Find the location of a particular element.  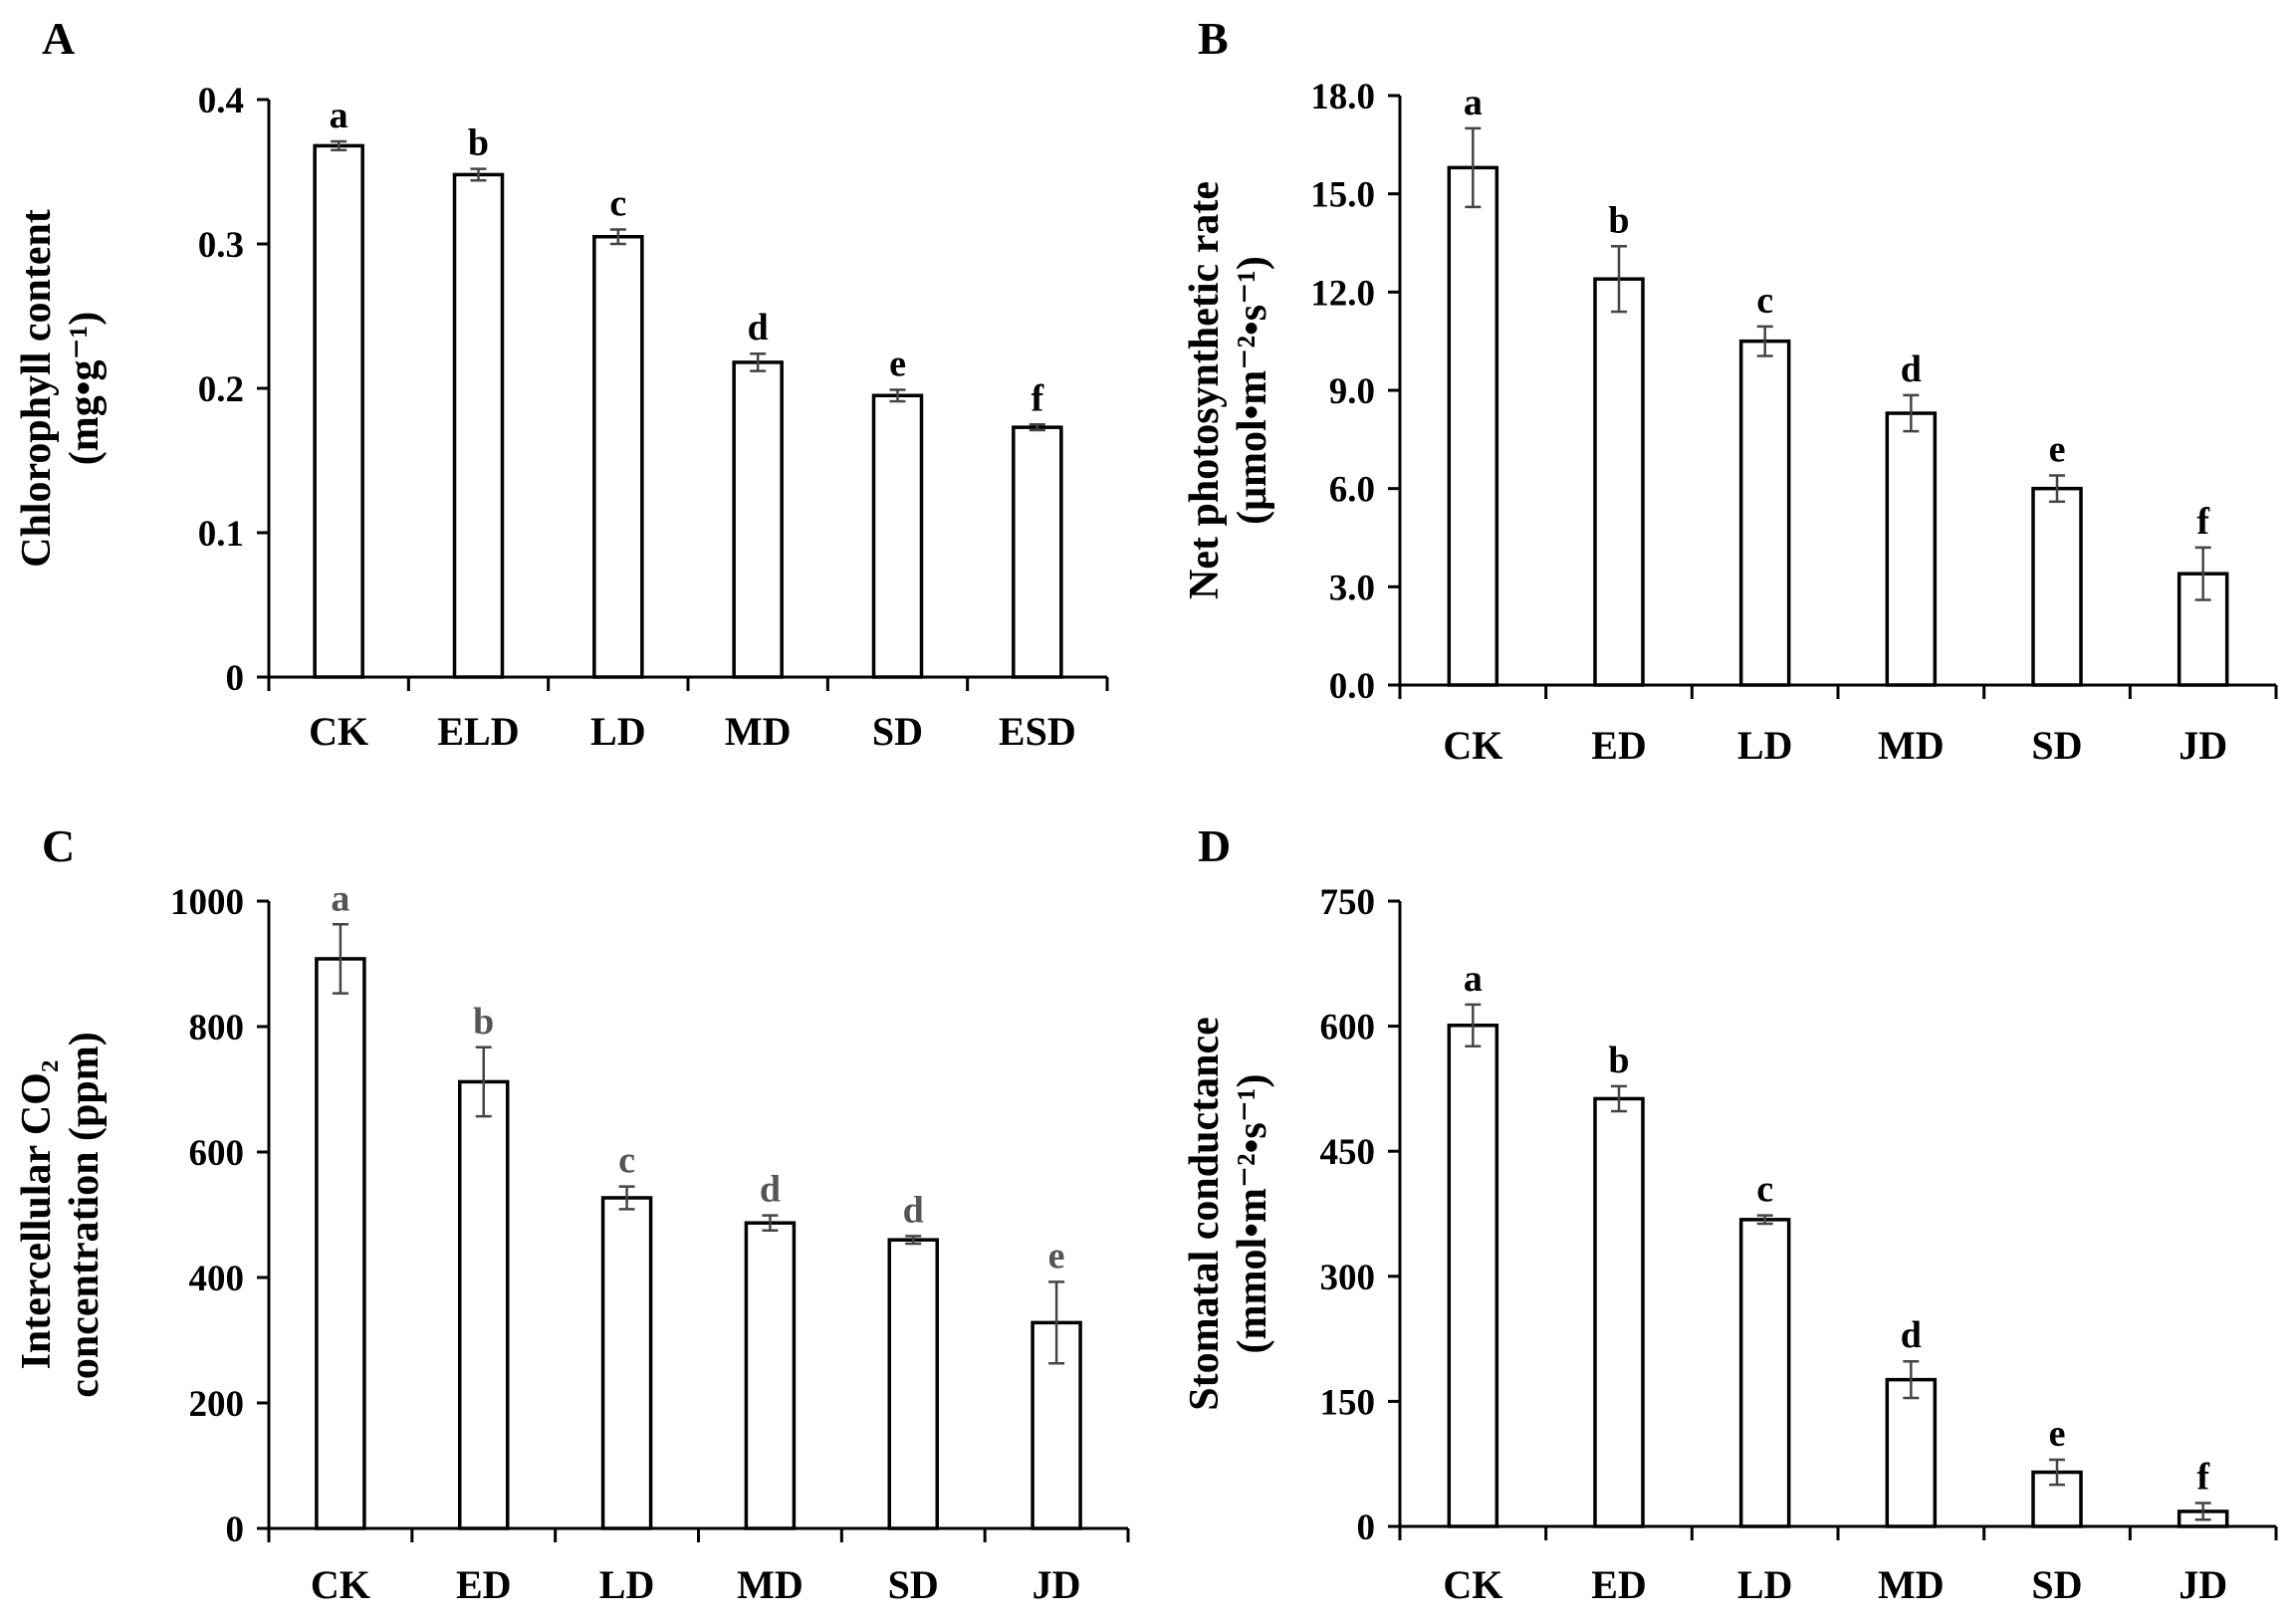

y-axis-title-units: (mmol•m⁻²•s⁻¹) is located at coordinates (1252, 1214).